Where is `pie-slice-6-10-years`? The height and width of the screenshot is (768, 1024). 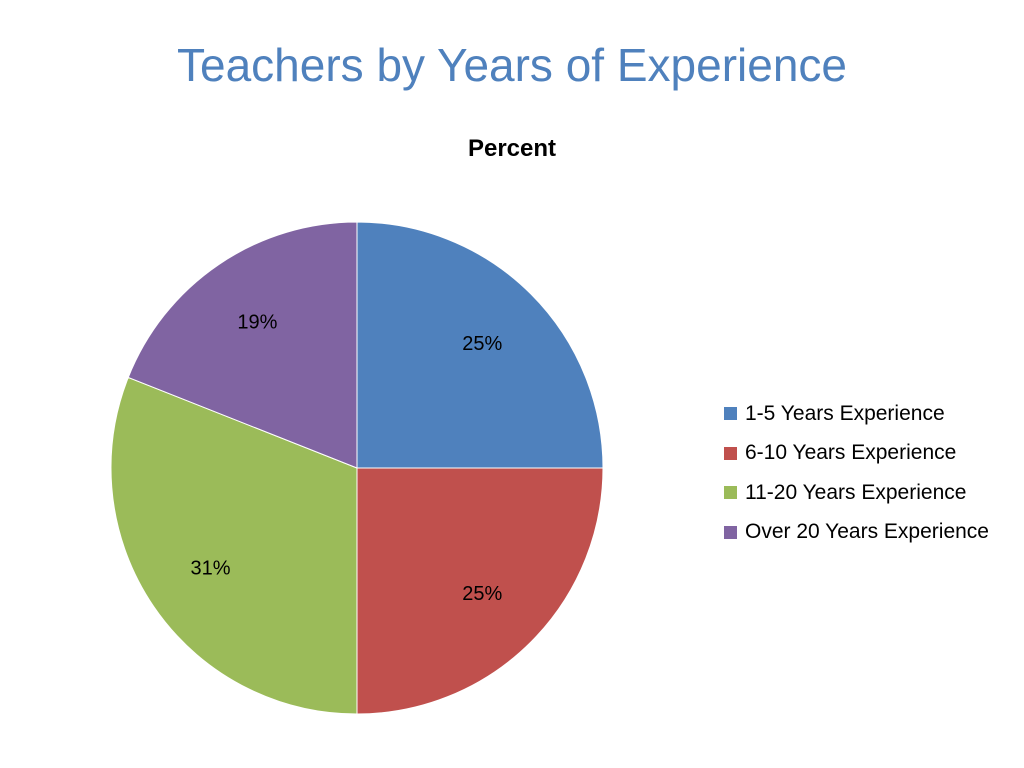
pie-slice-6-10-years is located at coordinates (480, 591).